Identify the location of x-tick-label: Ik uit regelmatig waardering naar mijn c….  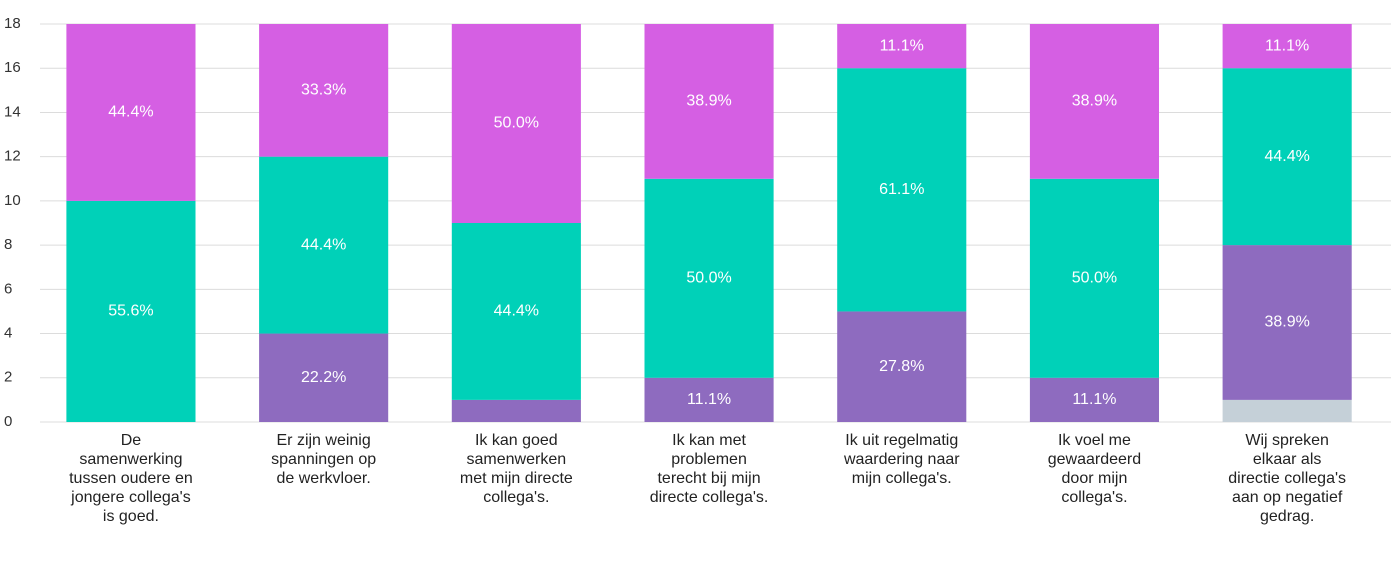
(901, 459).